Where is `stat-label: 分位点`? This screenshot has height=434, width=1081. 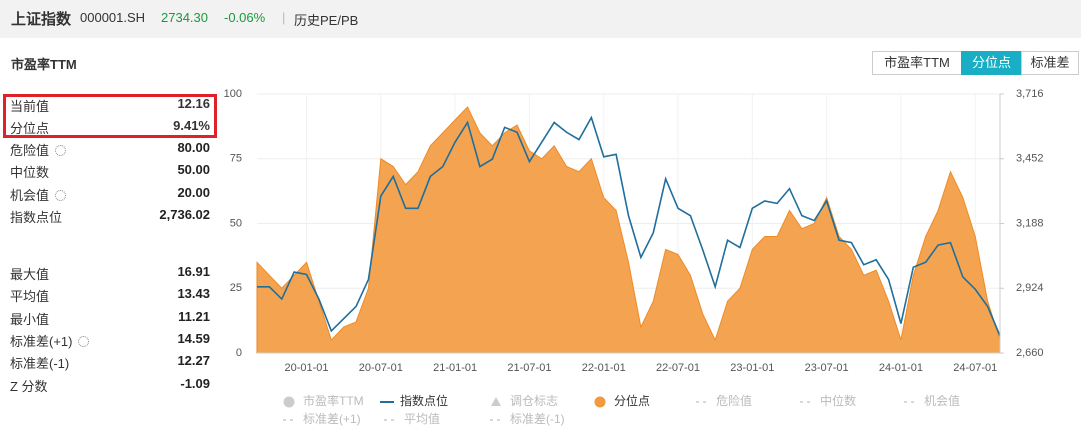 stat-label: 分位点 is located at coordinates (30, 129).